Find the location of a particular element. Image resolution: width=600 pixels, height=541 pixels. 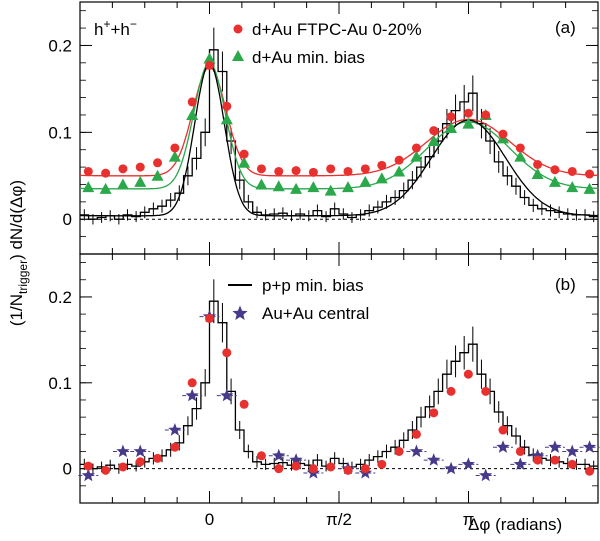

y-tick-label-b-1: 0.1 is located at coordinates (60, 383).